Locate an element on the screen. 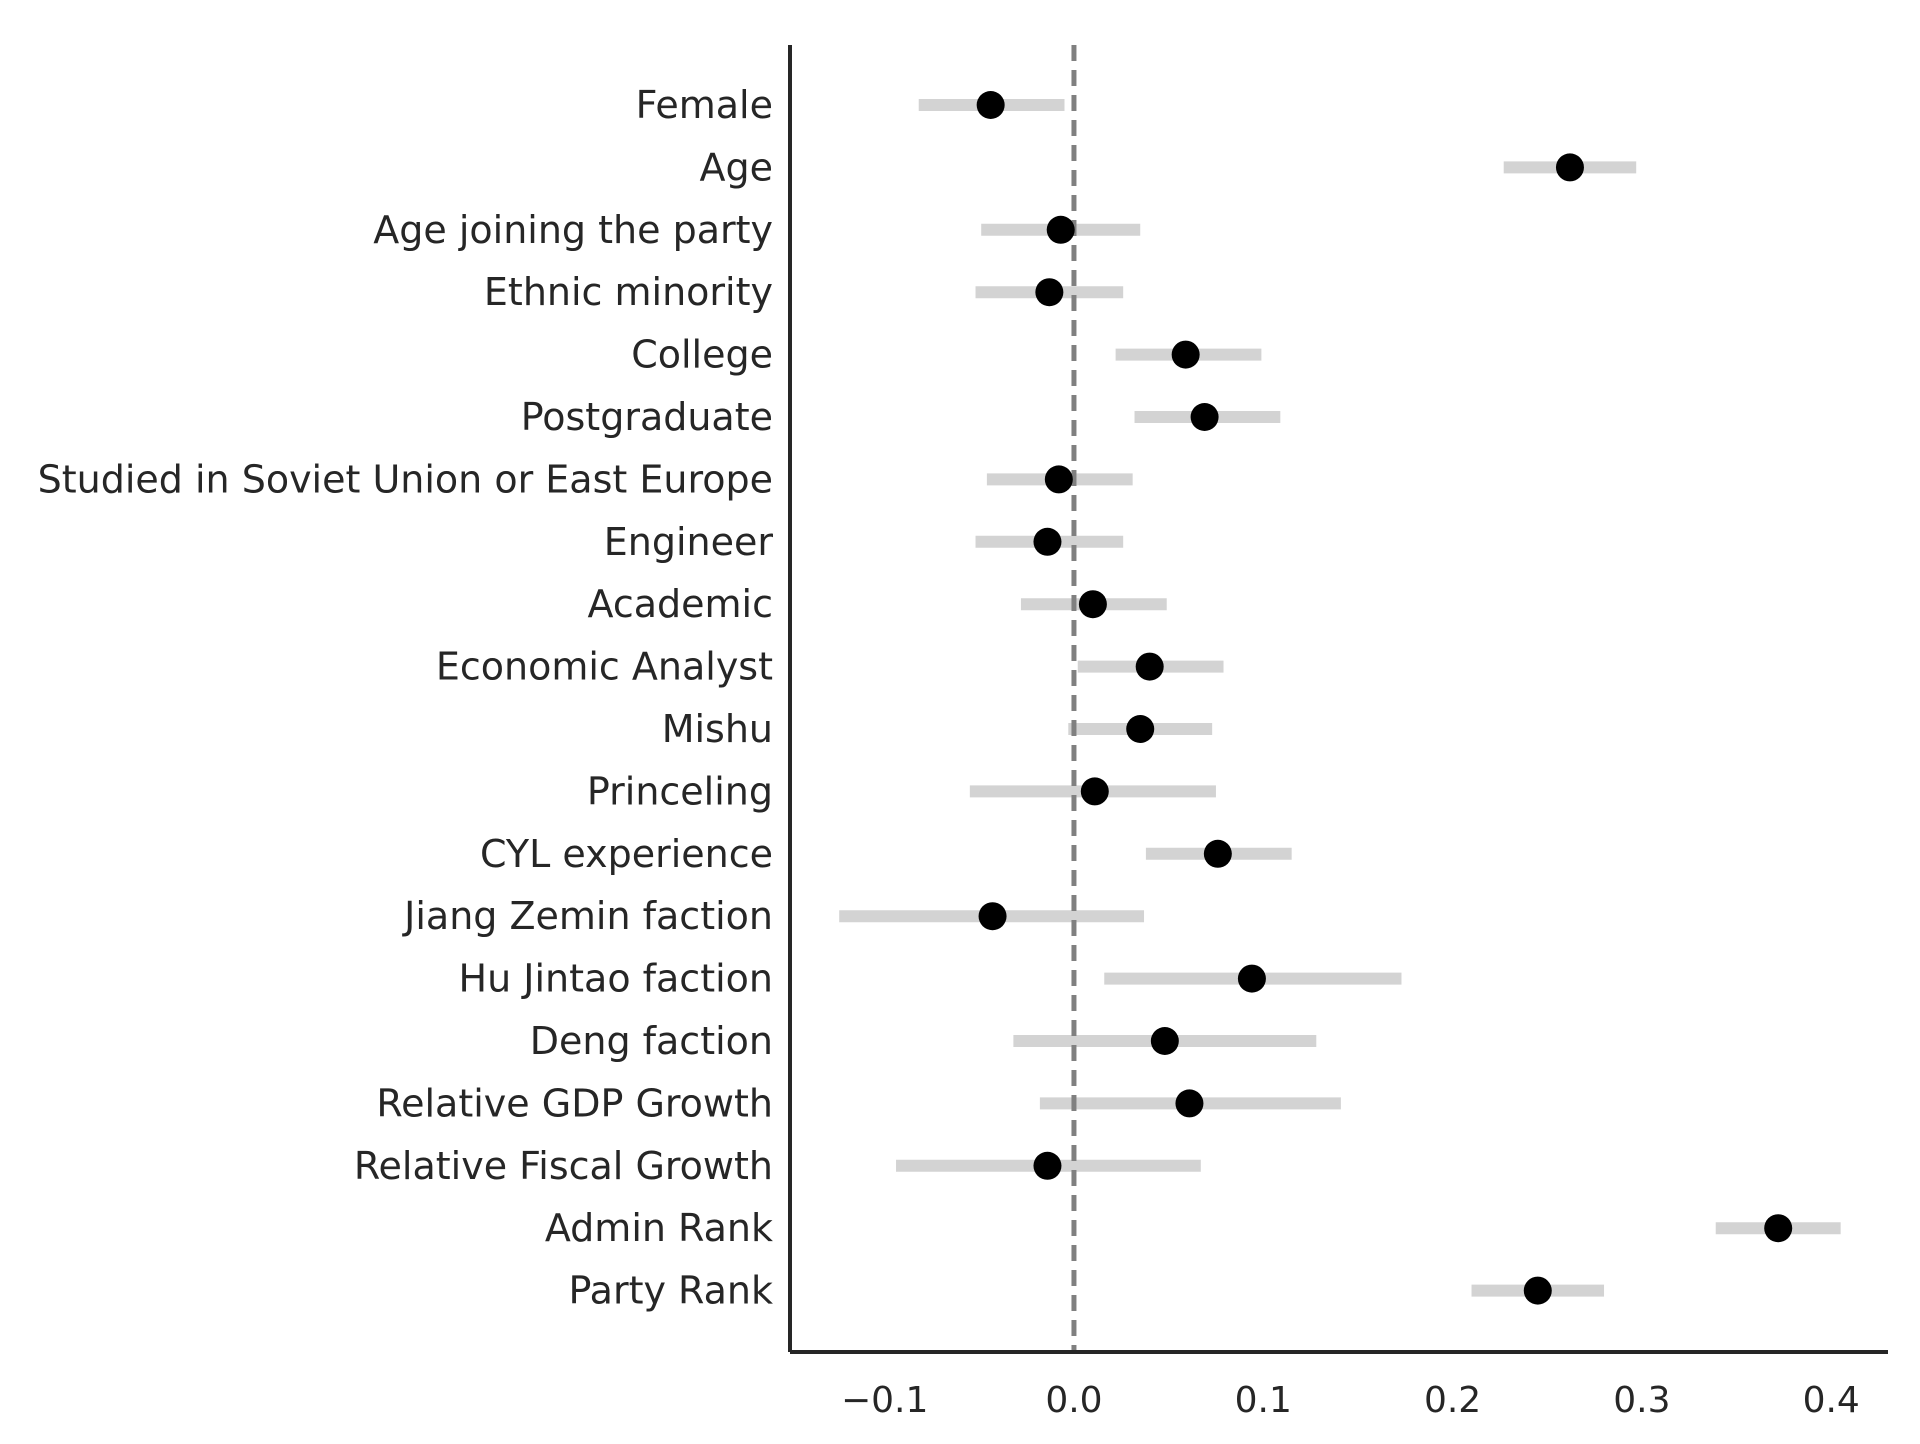 The height and width of the screenshot is (1444, 1920). category-label-college: College is located at coordinates (702, 355).